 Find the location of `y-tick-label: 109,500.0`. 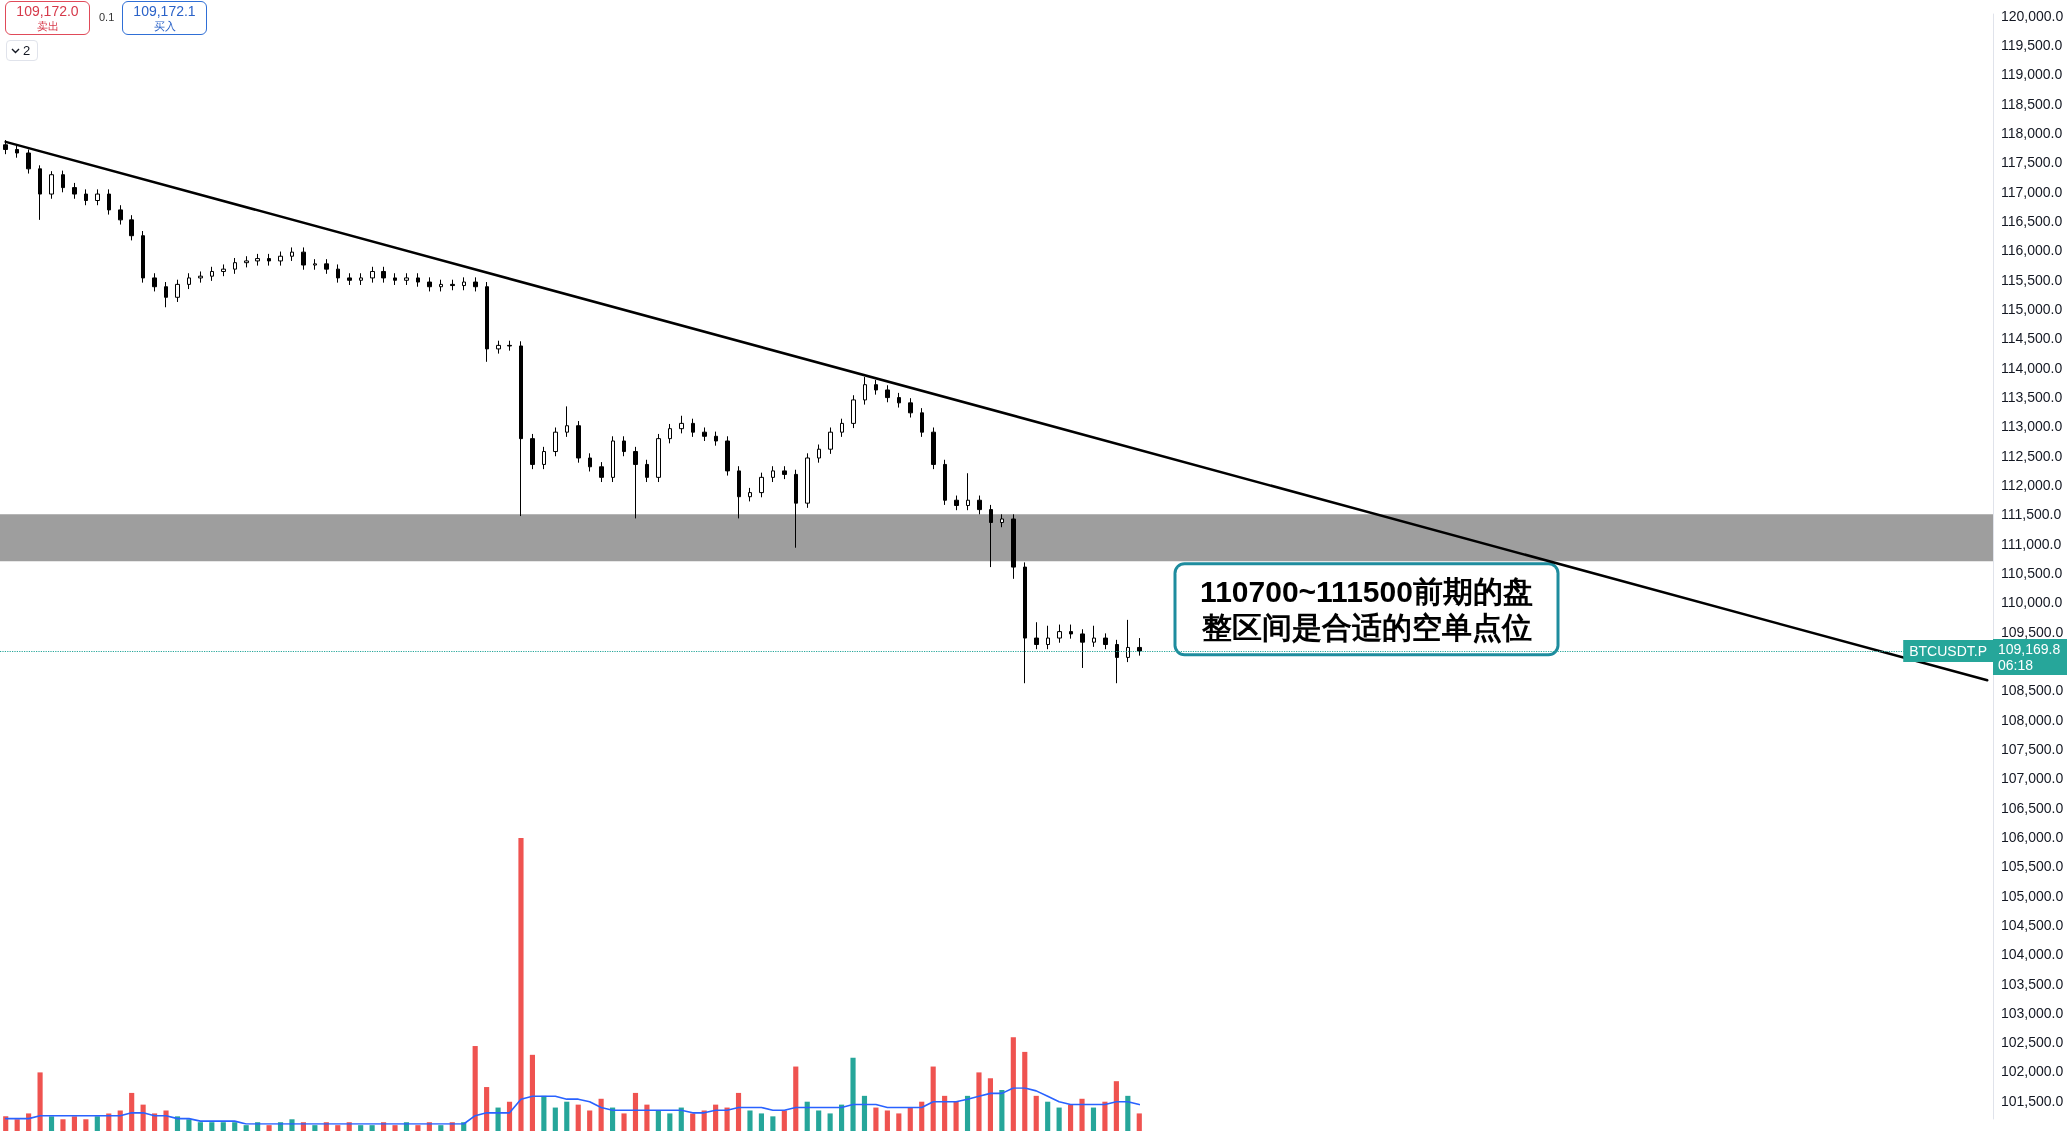

y-tick-label: 109,500.0 is located at coordinates (2032, 631).